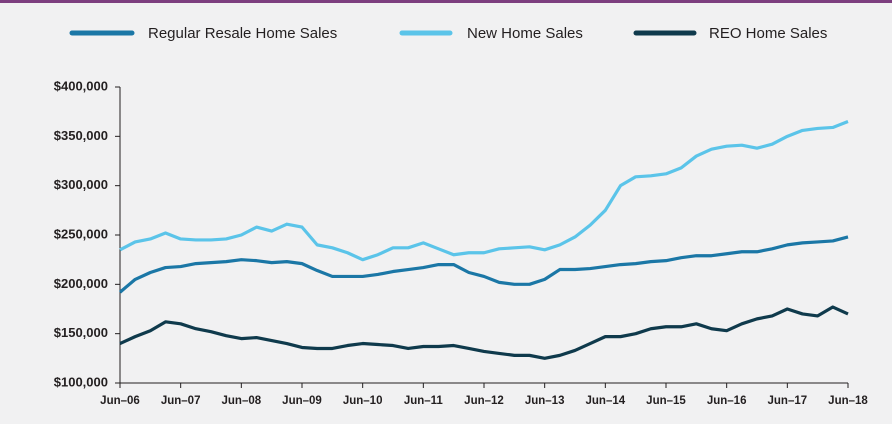 The image size is (892, 424). I want to click on x-tick-label: Jun–18, so click(848, 401).